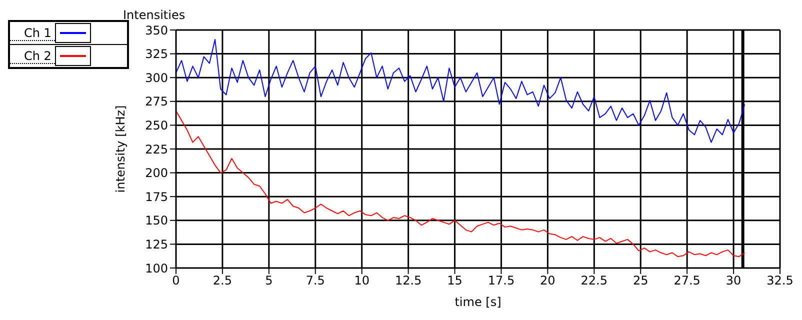  Describe the element at coordinates (156, 149) in the screenshot. I see `y-tick-label: 225` at that location.